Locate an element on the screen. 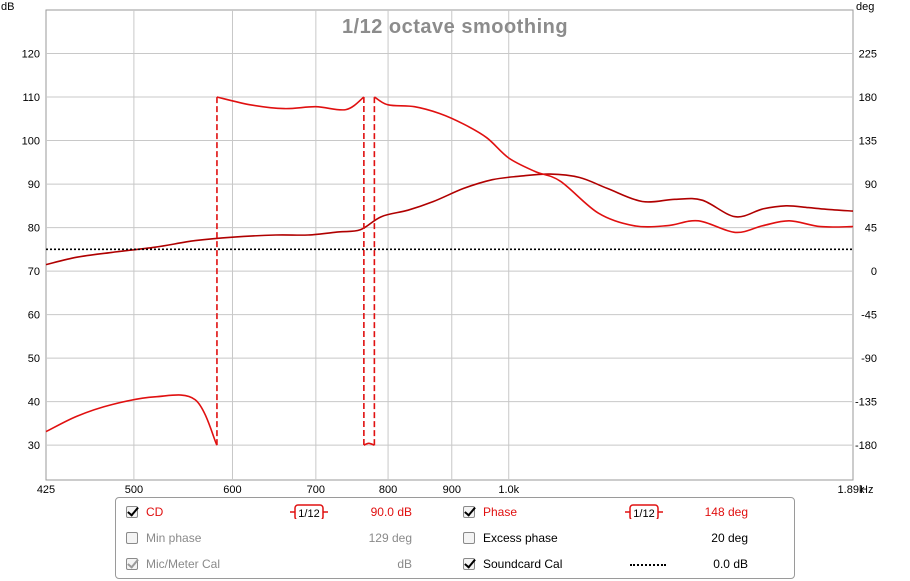 The image size is (910, 581). cd-value: 90.0 dB is located at coordinates (391, 512).